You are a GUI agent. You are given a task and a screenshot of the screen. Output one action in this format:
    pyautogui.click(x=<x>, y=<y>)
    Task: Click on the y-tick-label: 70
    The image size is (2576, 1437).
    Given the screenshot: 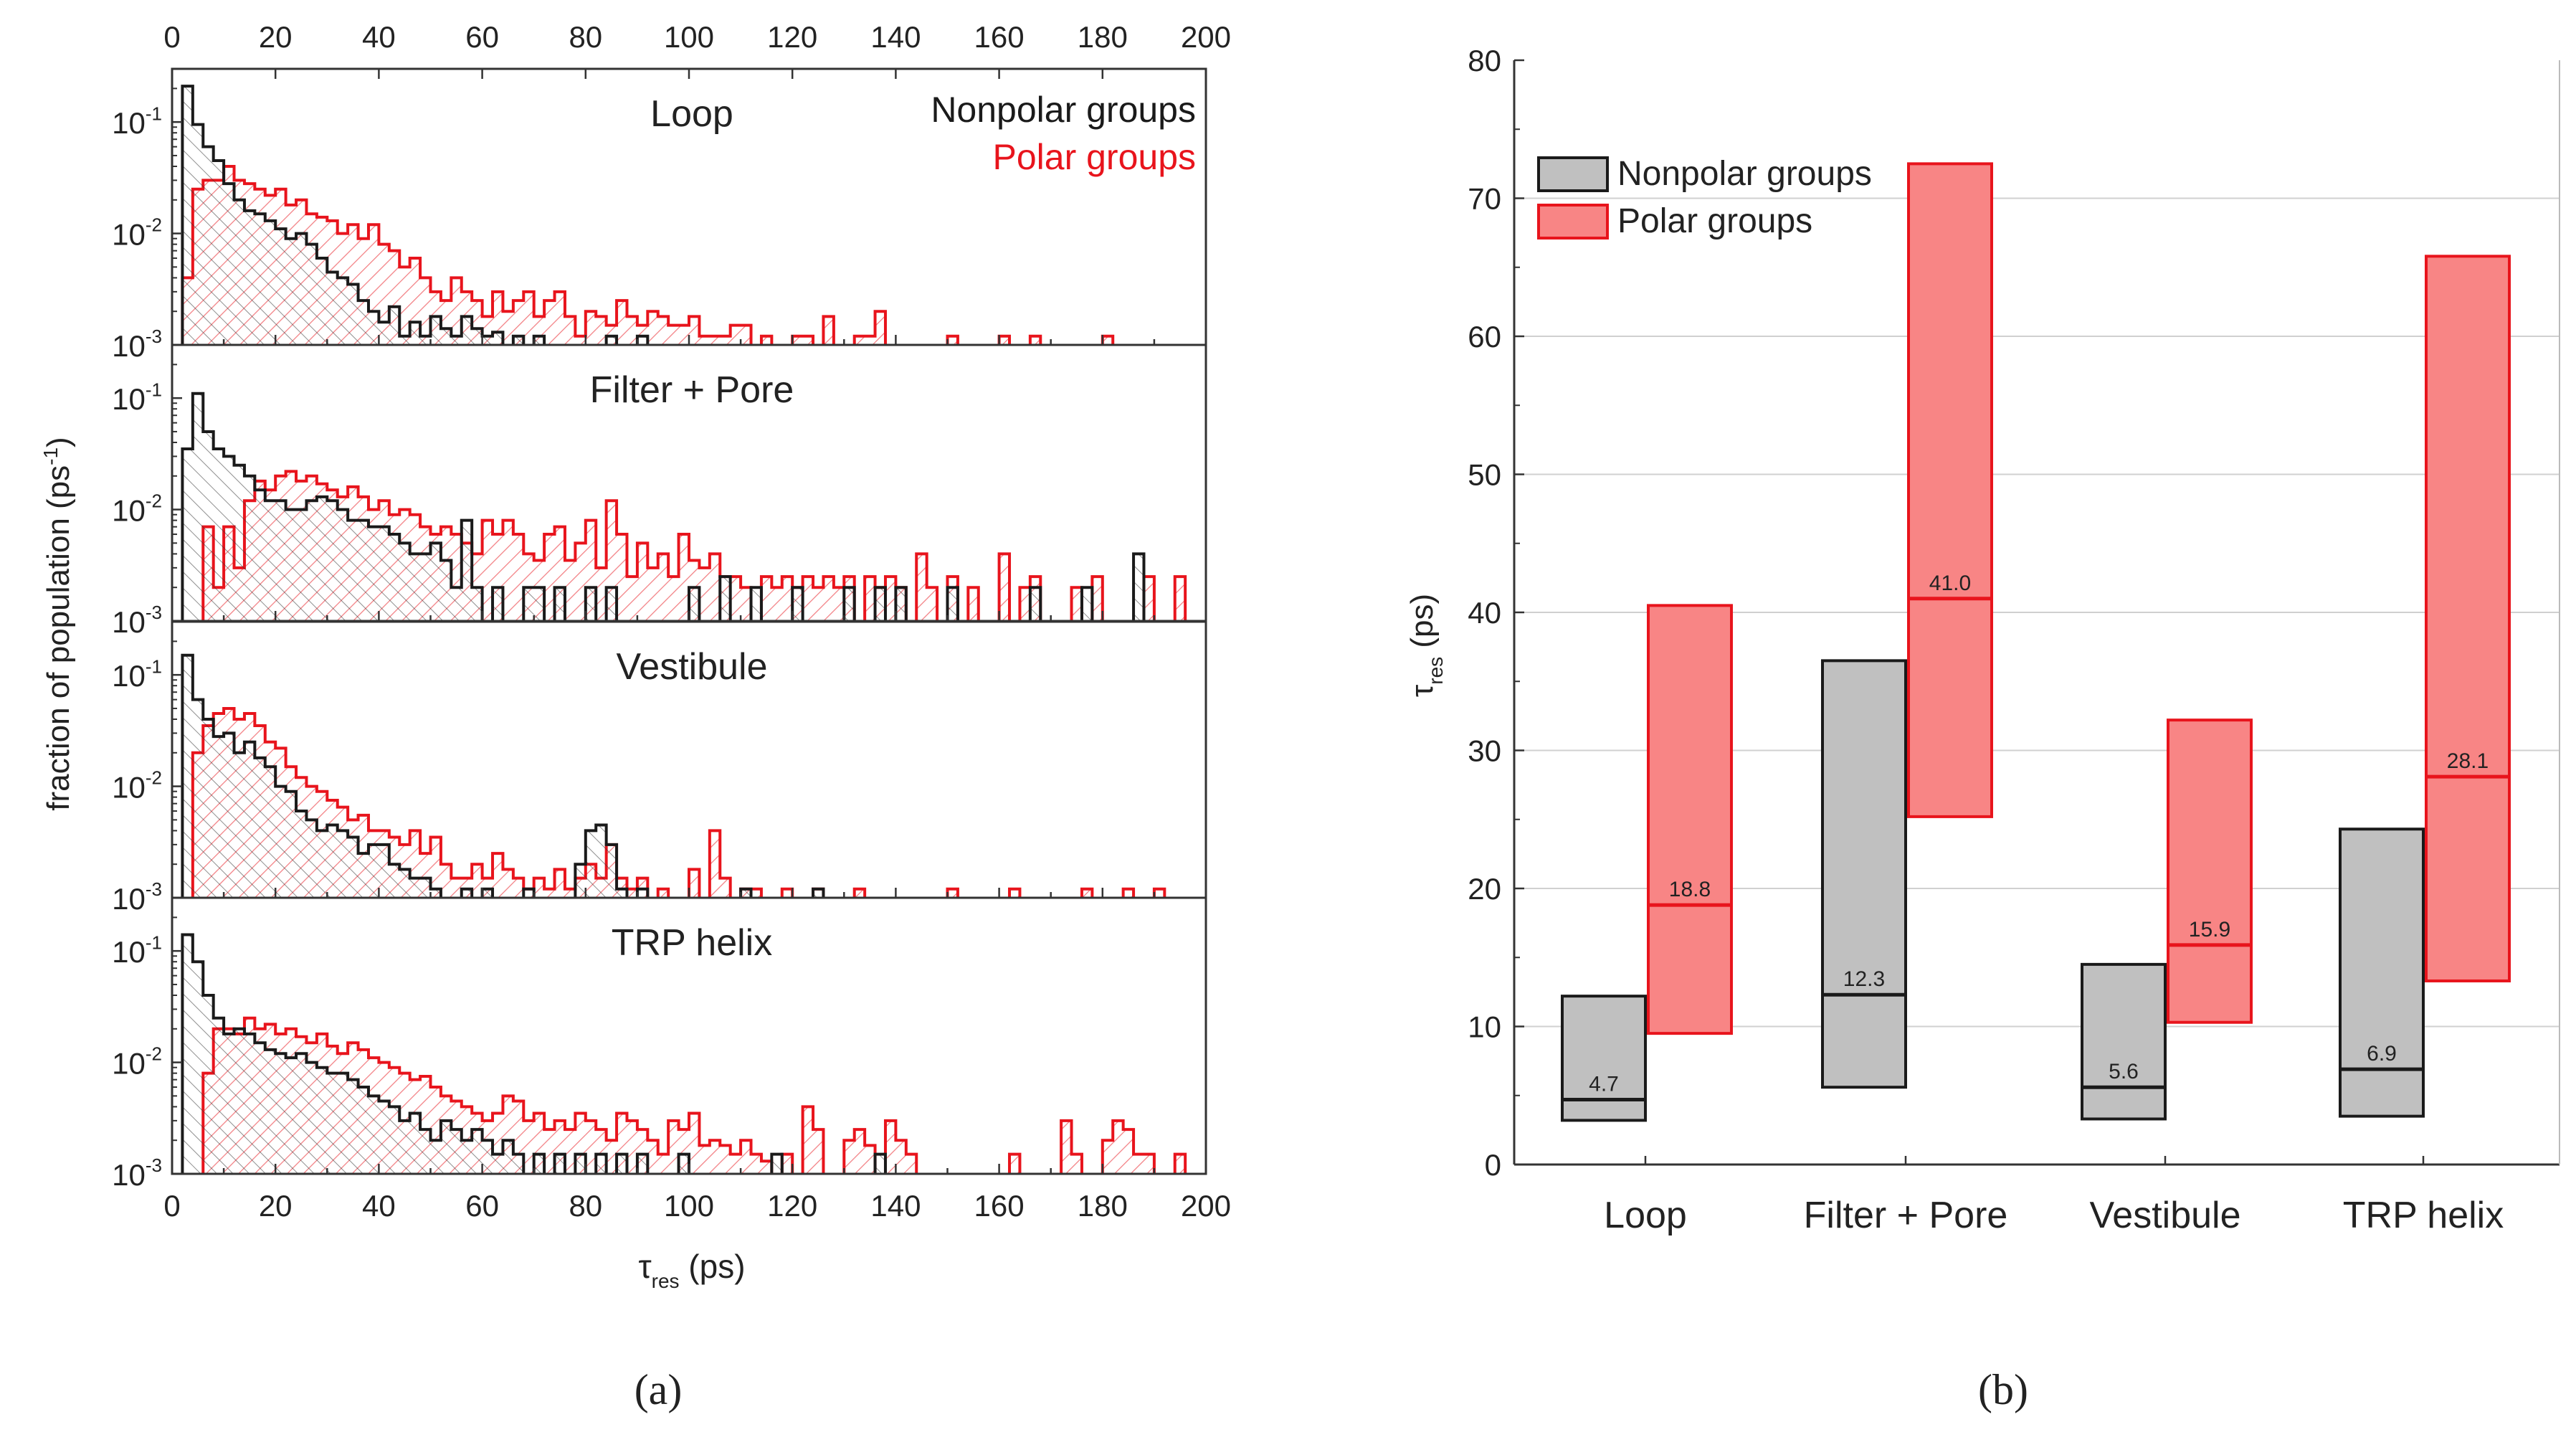 What is the action you would take?
    pyautogui.click(x=1484, y=199)
    